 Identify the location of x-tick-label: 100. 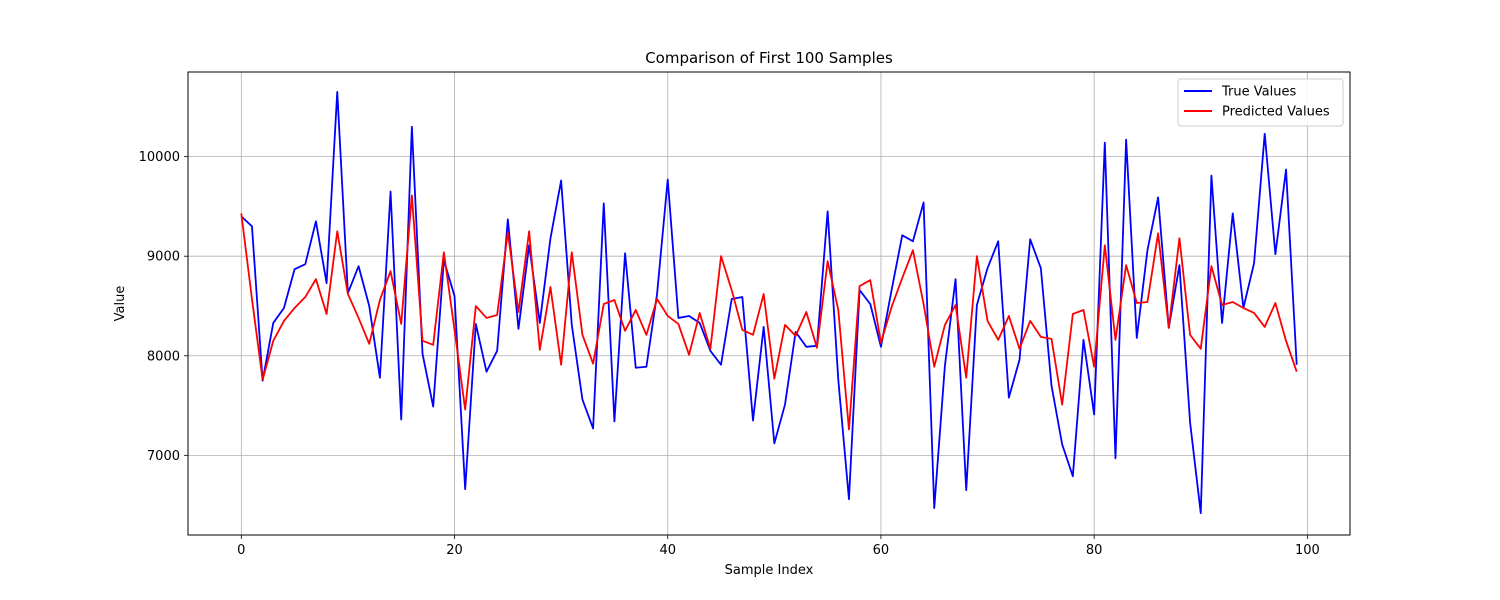
(1307, 550).